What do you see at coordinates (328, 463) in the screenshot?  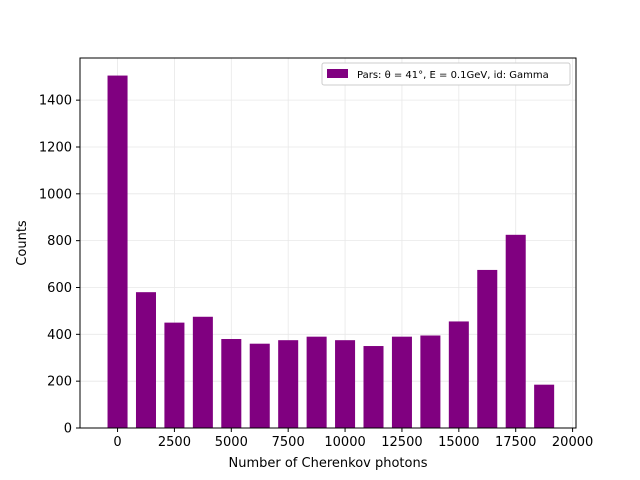 I see `x-axis-label: Number of Cherenkov photons` at bounding box center [328, 463].